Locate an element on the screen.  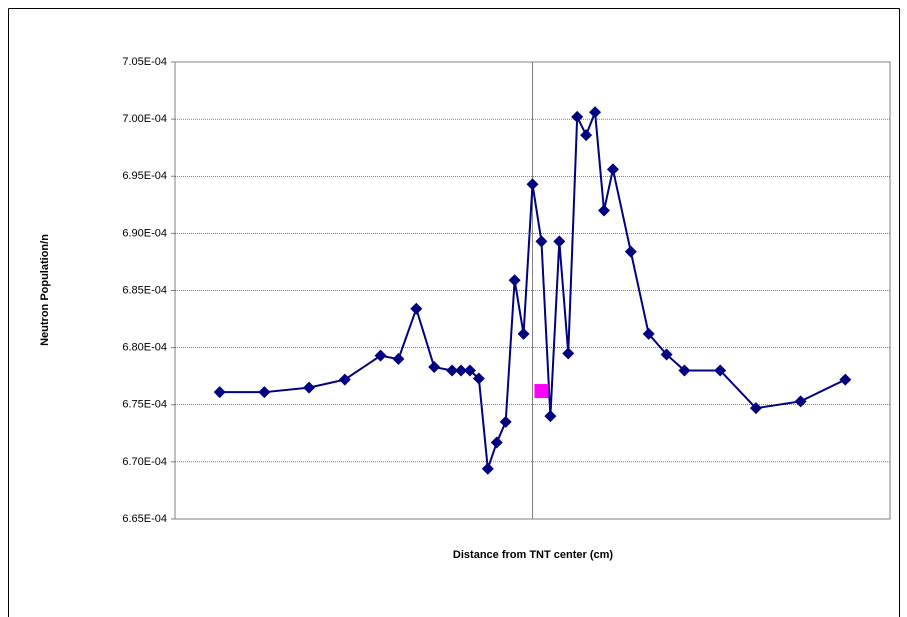
y-tick-label: 6.85E-04 is located at coordinates (144, 290).